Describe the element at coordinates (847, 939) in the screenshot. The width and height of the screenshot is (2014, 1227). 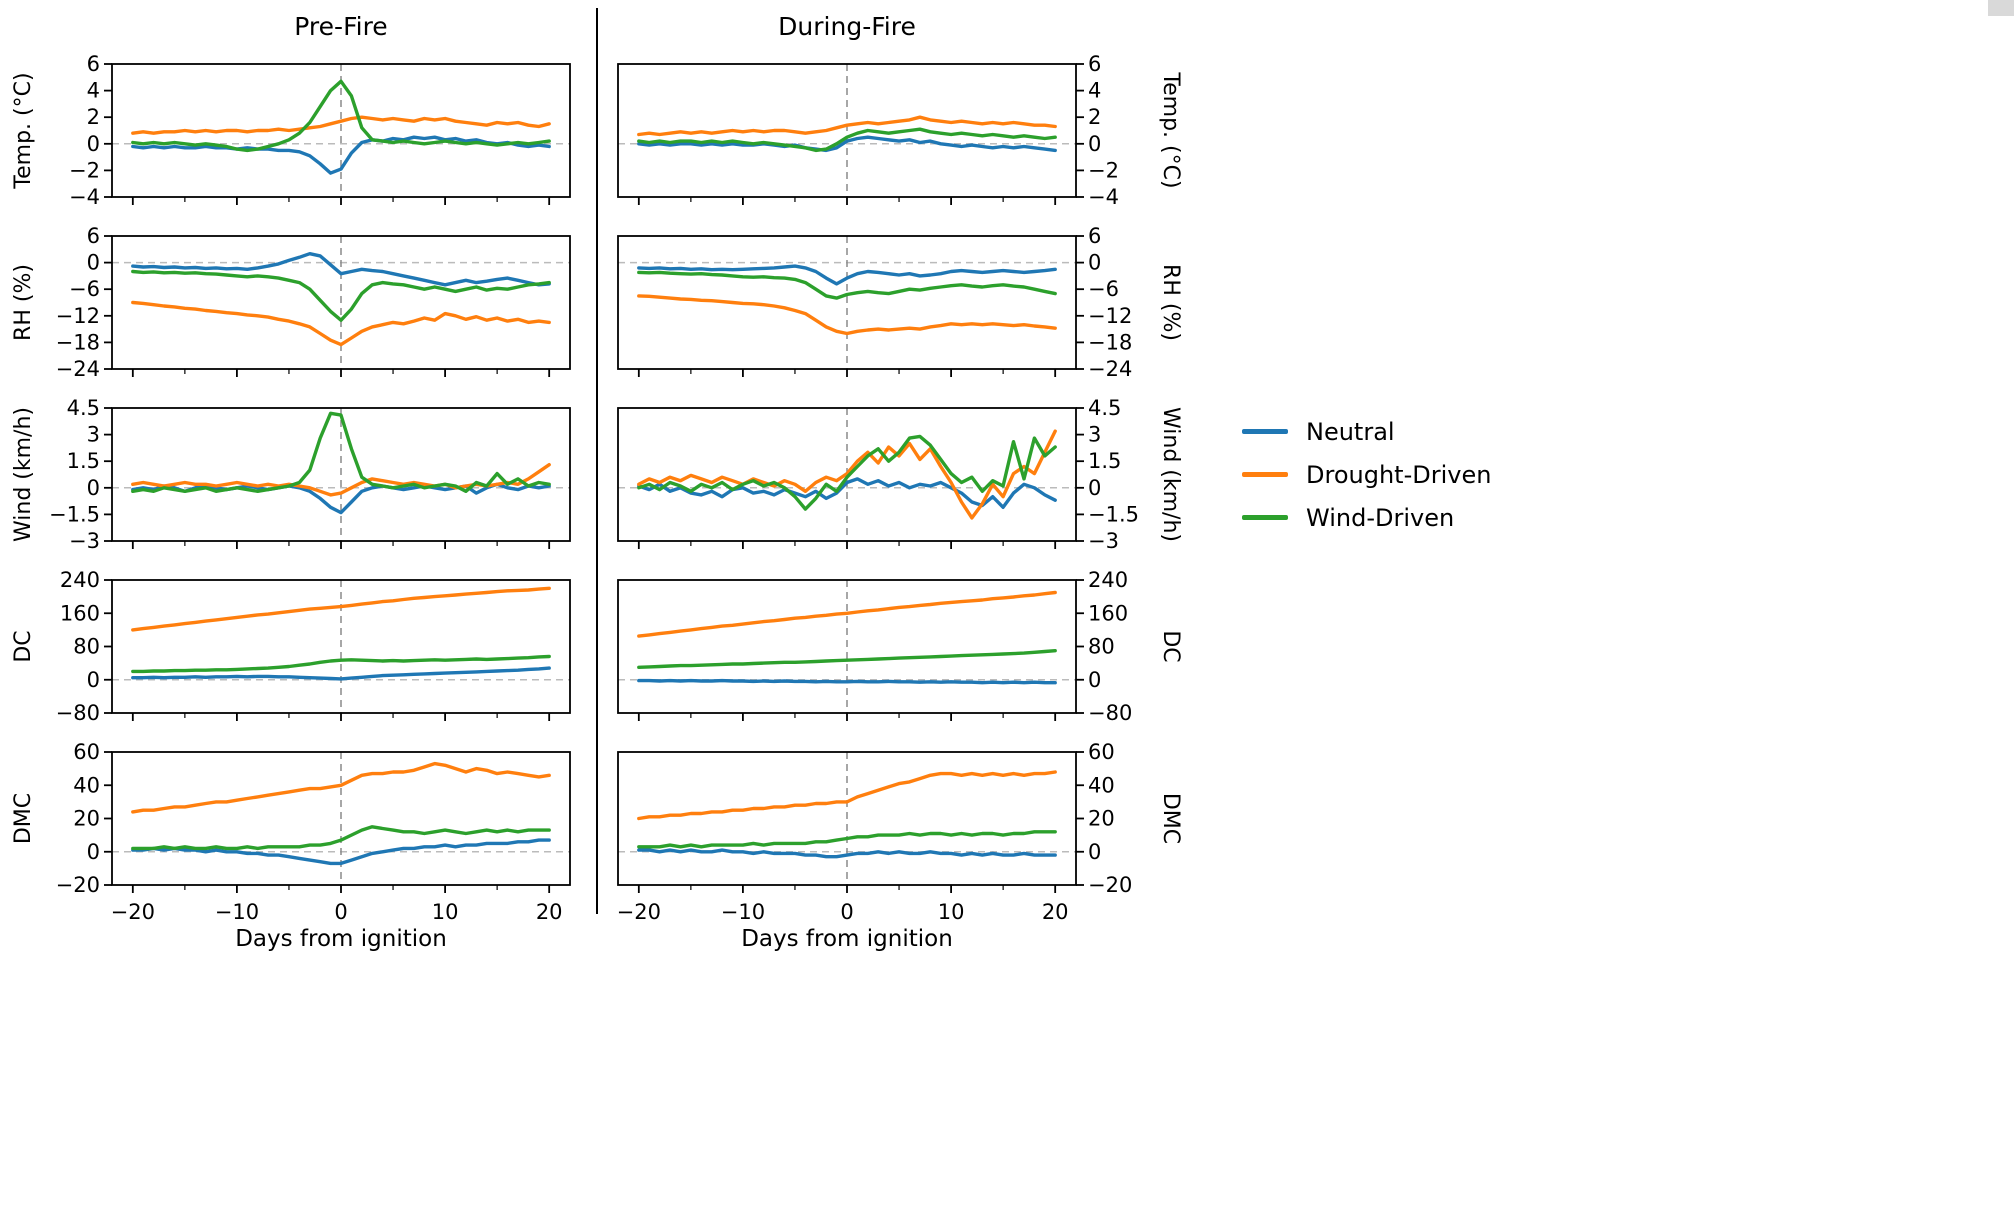
I see `x-axis-label-during-fire: Days from ignition` at that location.